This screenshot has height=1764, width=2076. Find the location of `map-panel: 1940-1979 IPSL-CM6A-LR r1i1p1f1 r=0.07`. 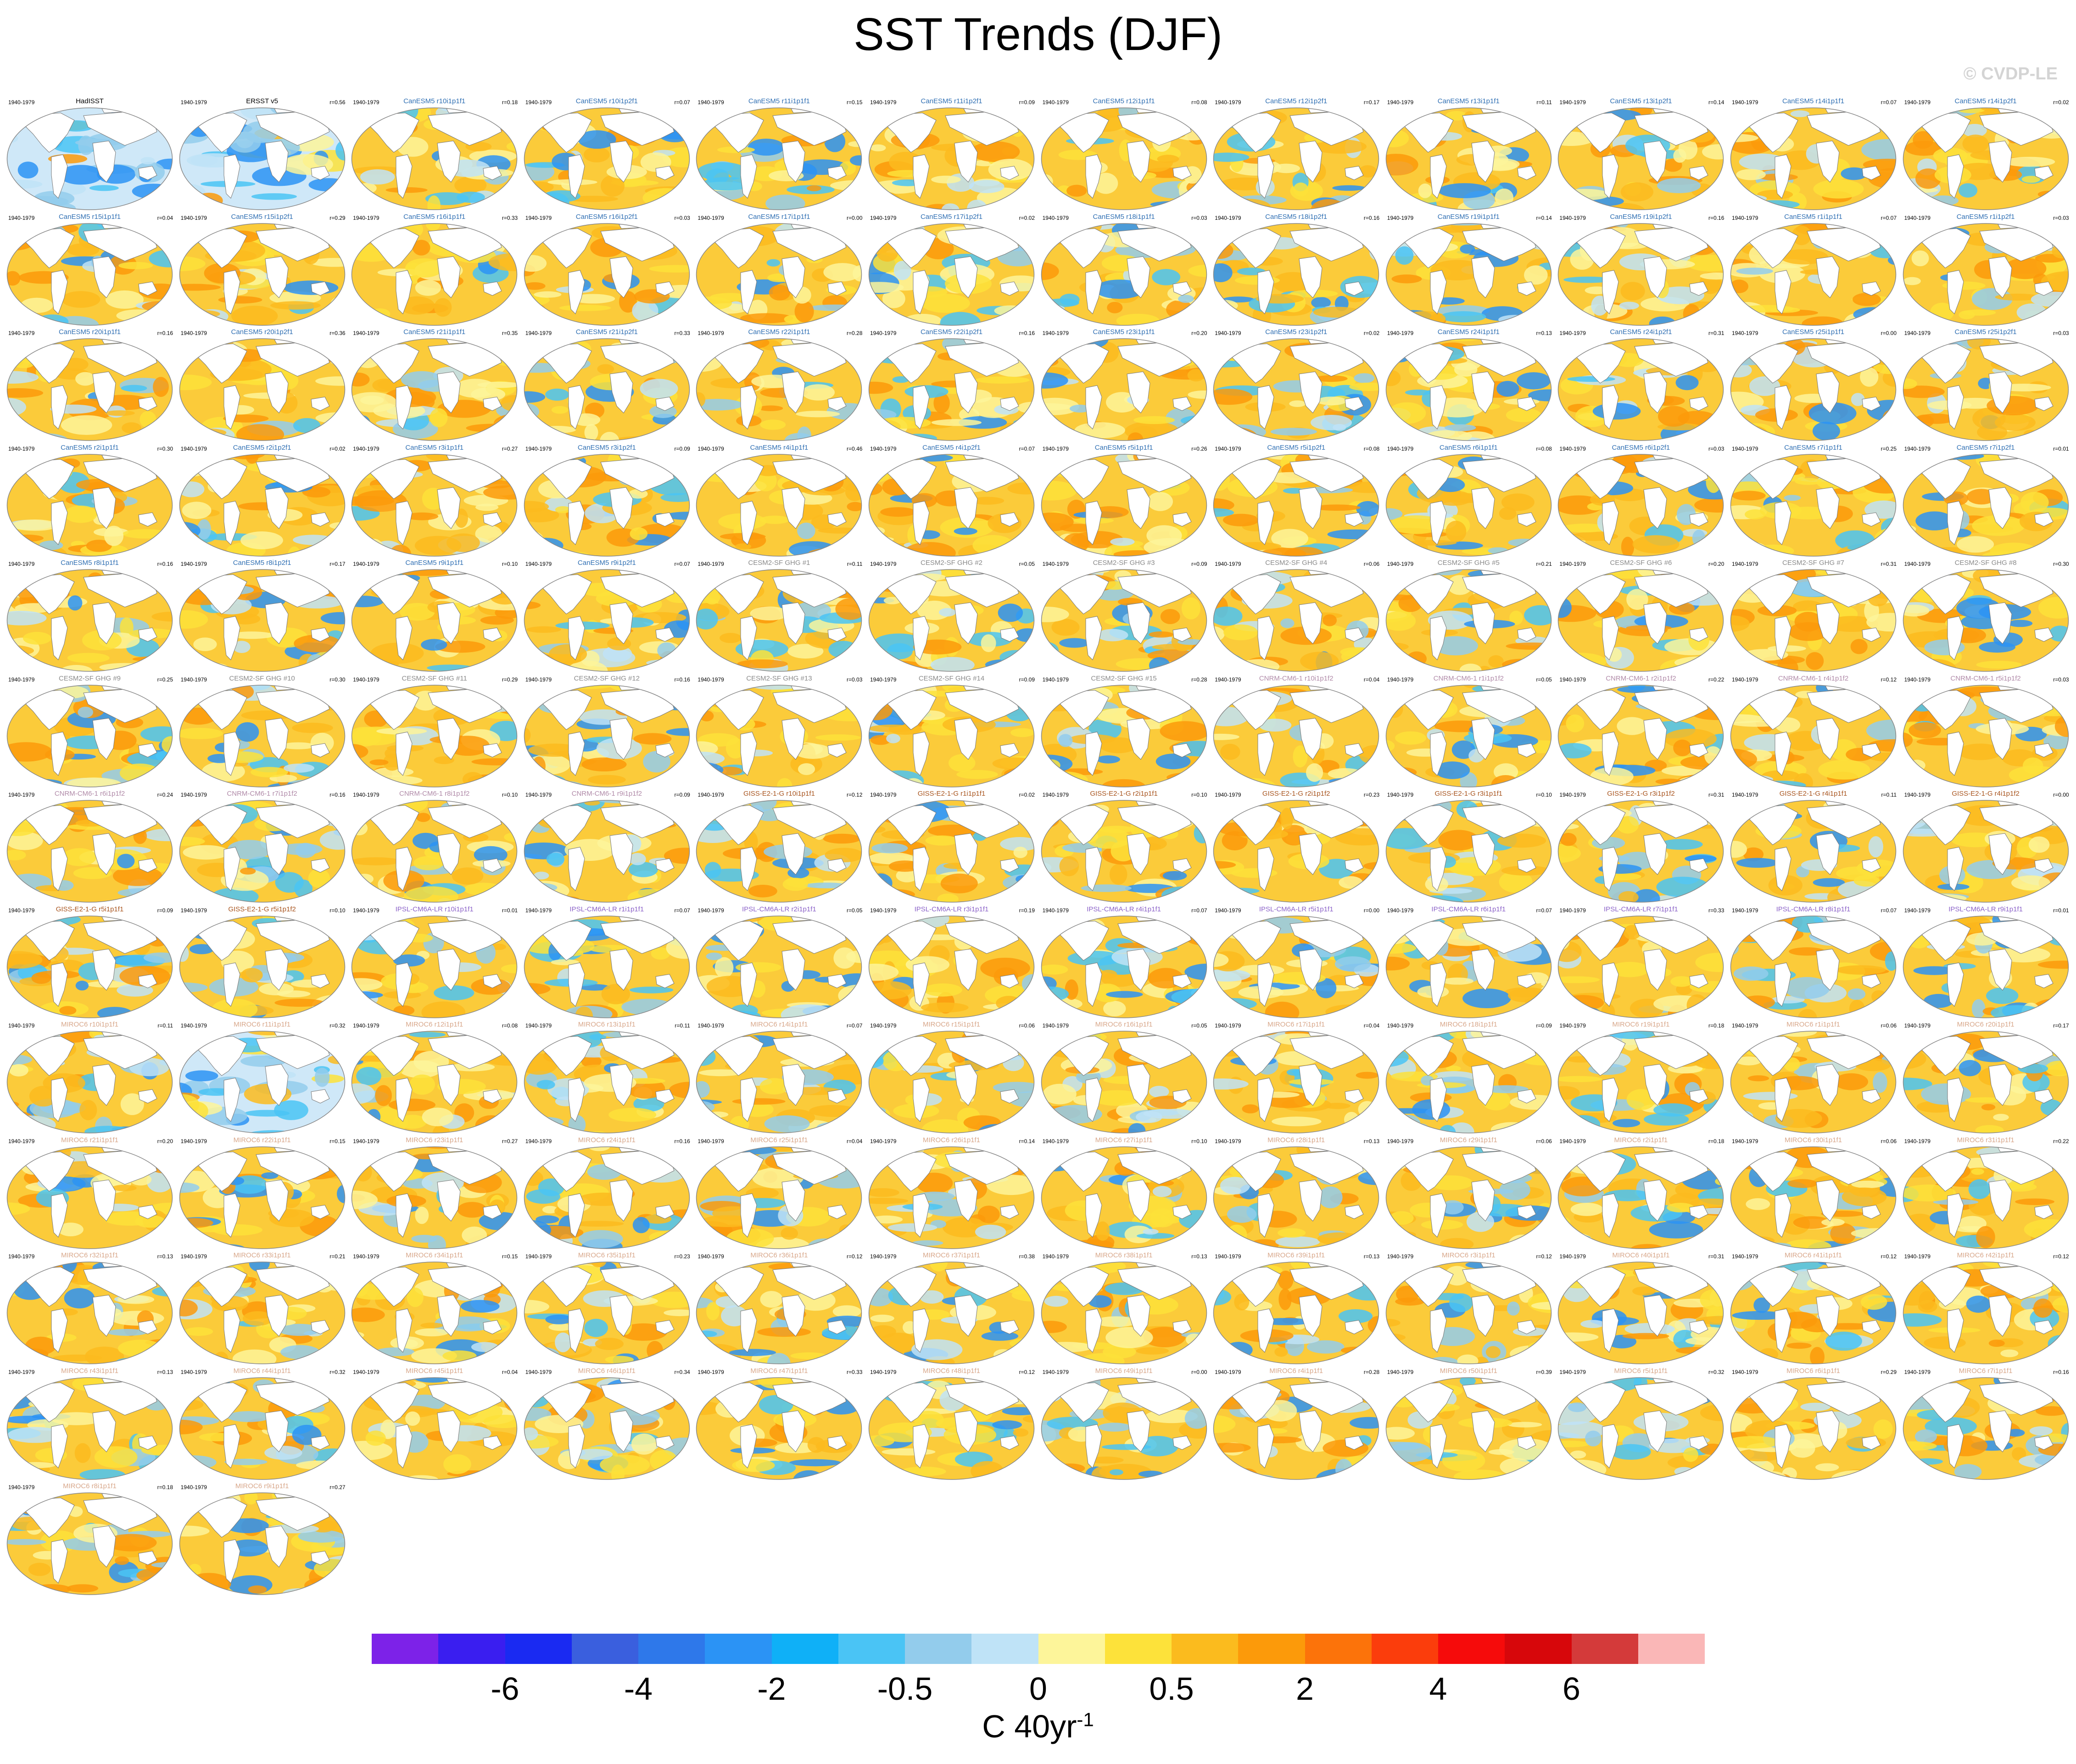

map-panel: 1940-1979 IPSL-CM6A-LR r1i1p1f1 r=0.07 is located at coordinates (607, 963).